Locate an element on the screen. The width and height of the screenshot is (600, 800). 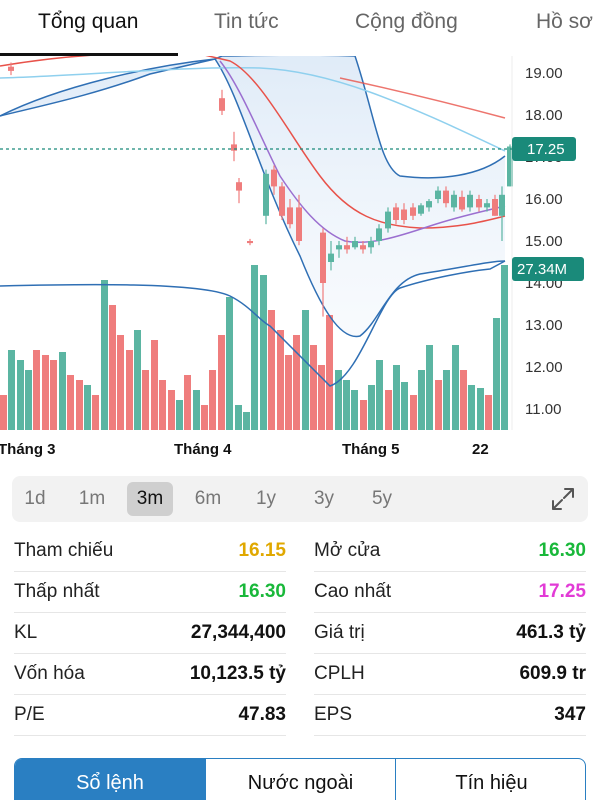
stat-volume: KL 27,344,400 is located at coordinates (150, 634).